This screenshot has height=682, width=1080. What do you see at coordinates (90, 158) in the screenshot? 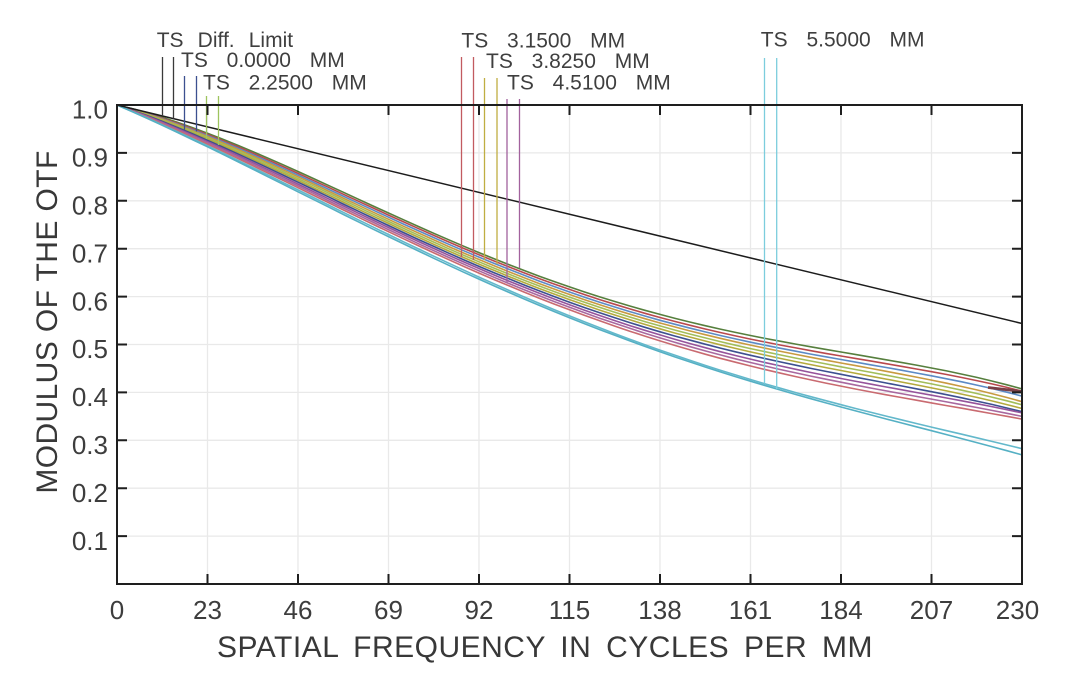
I see `svg-text: 0.9` at bounding box center [90, 158].